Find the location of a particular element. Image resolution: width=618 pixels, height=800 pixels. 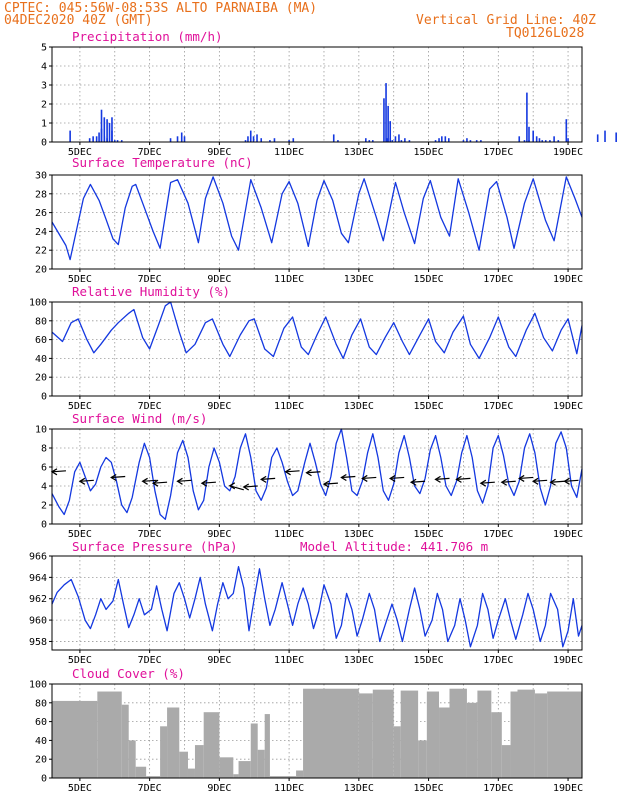

wind-title: Surface Wind (m/s) is located at coordinates (139, 418).